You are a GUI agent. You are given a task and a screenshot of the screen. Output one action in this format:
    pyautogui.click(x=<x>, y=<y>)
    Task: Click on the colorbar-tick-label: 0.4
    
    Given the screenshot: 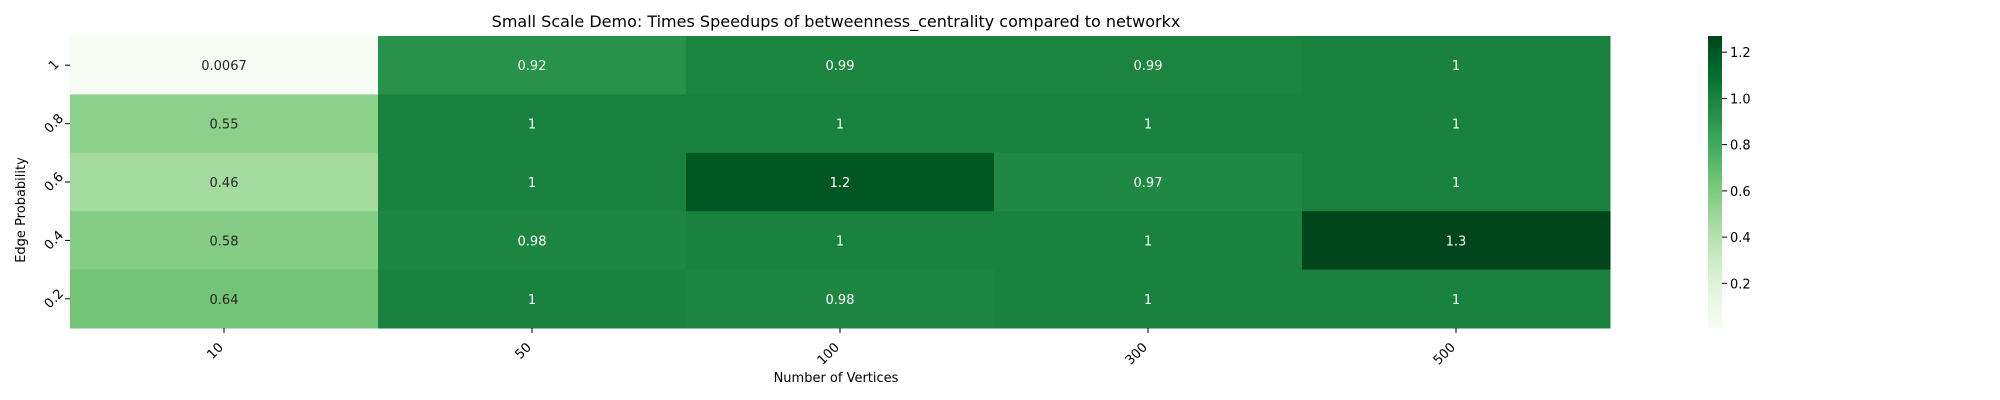 What is the action you would take?
    pyautogui.click(x=1740, y=238)
    